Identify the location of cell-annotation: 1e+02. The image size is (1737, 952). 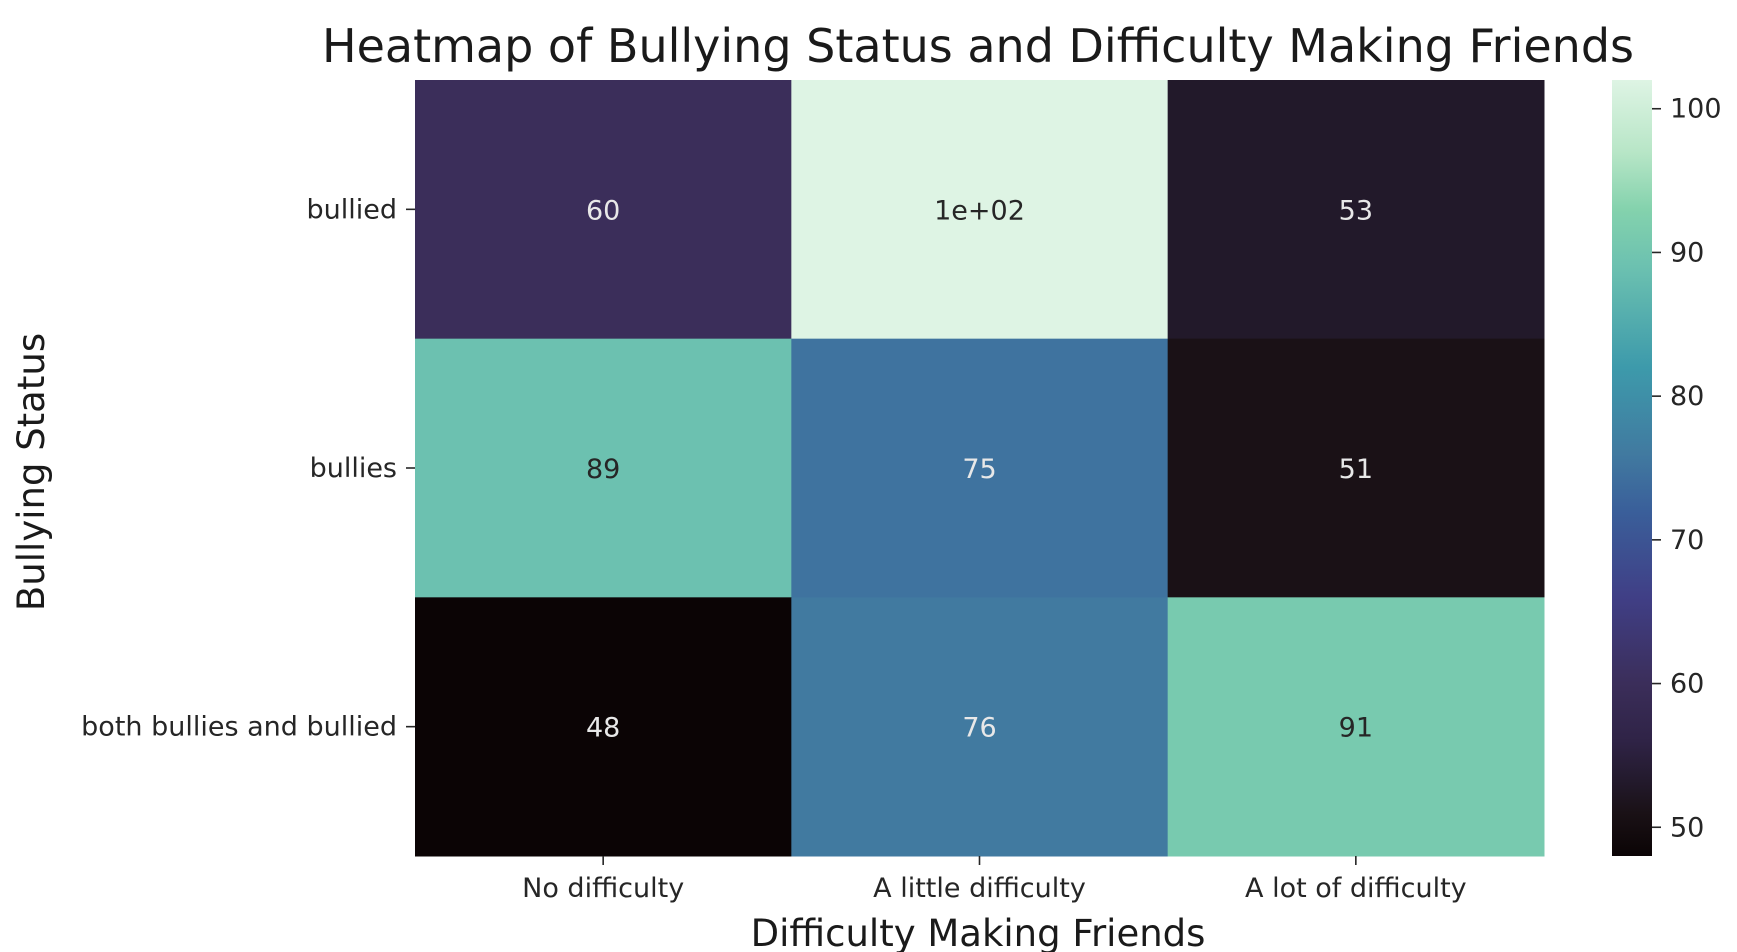
(979, 210).